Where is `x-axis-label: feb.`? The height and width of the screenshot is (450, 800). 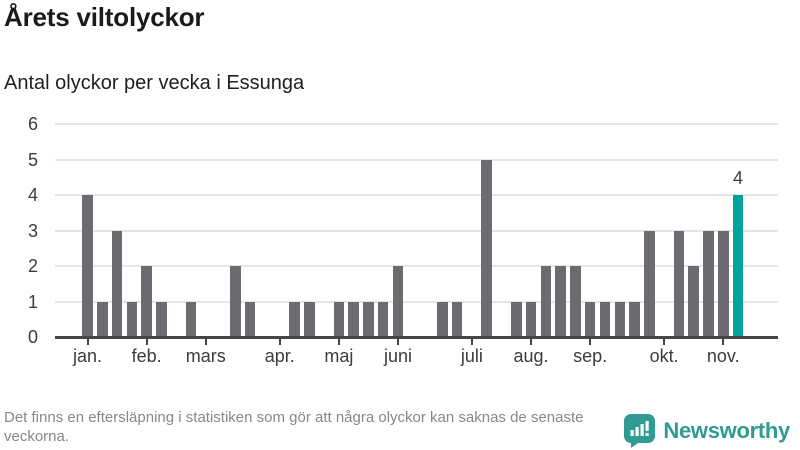 x-axis-label: feb. is located at coordinates (146, 356).